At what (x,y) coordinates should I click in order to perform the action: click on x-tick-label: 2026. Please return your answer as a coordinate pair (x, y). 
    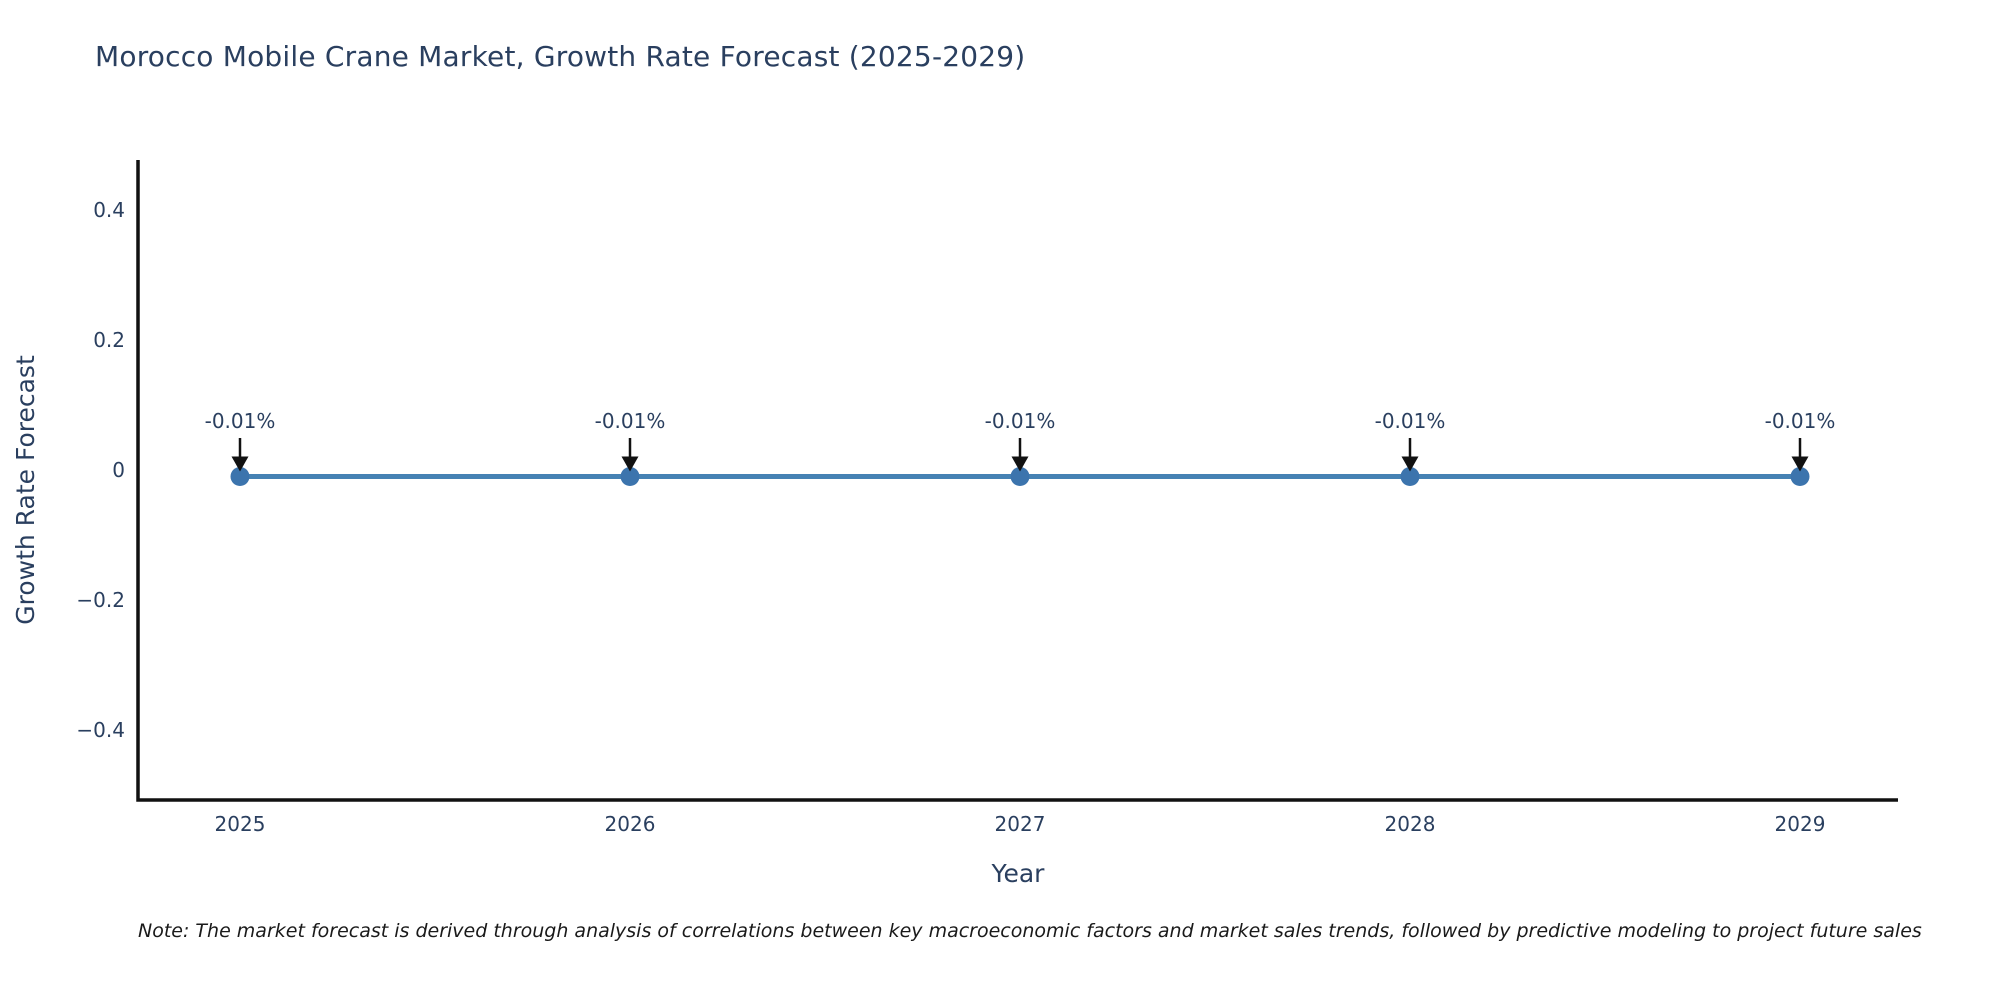
    Looking at the image, I should click on (630, 824).